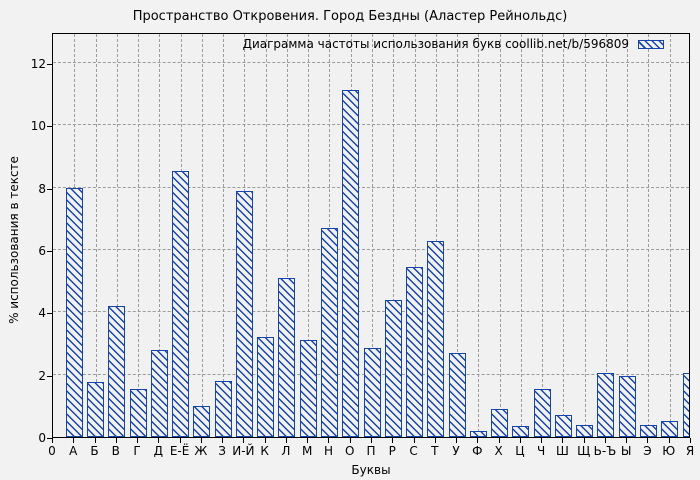  What do you see at coordinates (329, 332) in the screenshot?
I see `bar-Н` at bounding box center [329, 332].